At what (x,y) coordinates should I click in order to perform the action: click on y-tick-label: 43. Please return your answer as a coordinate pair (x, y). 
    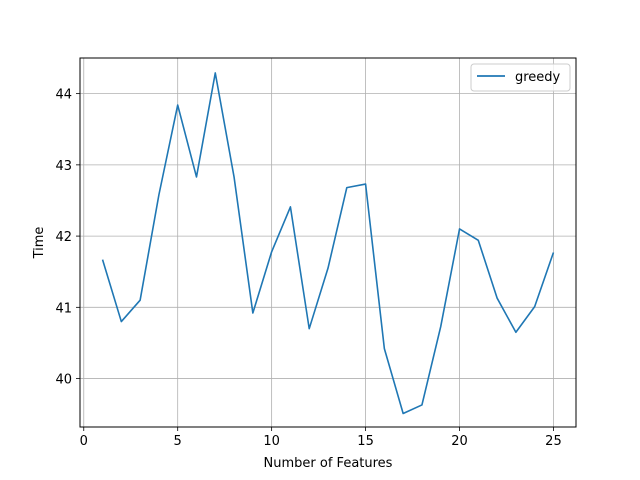
    Looking at the image, I should click on (63, 166).